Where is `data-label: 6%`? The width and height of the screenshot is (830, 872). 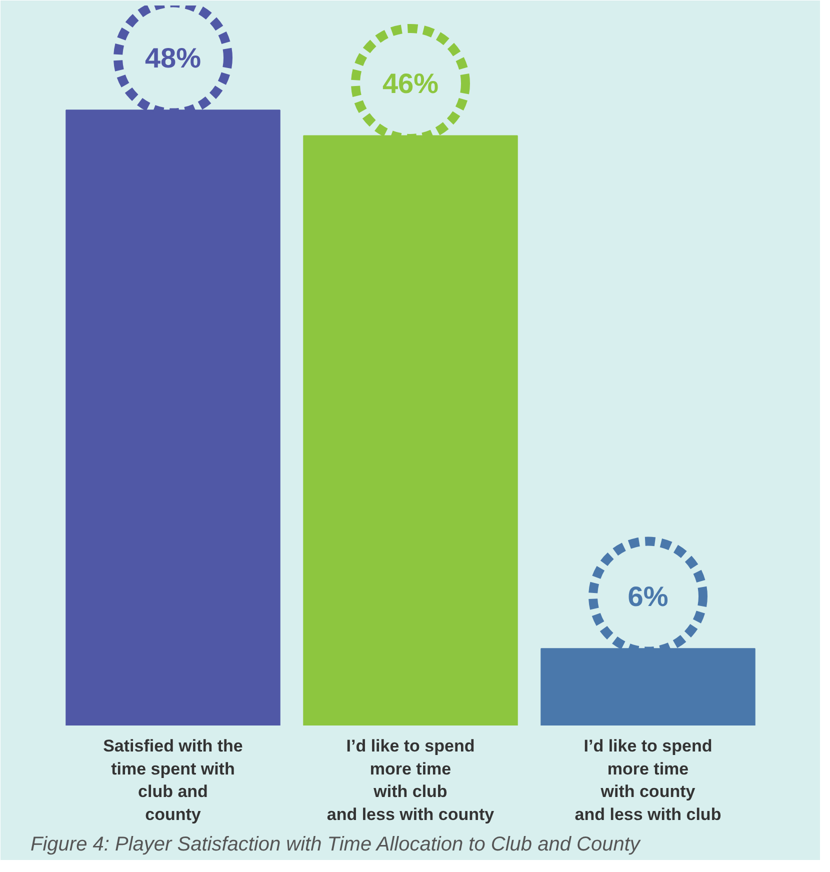
data-label: 6% is located at coordinates (648, 596).